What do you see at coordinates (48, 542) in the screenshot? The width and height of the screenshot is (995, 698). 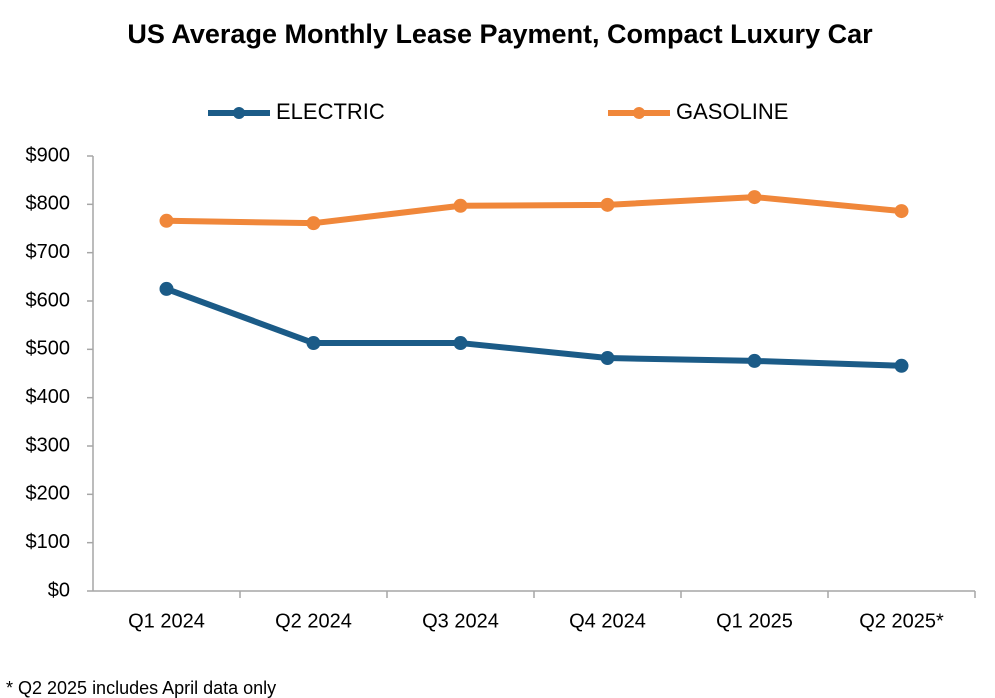 I see `y-tick-label: $100` at bounding box center [48, 542].